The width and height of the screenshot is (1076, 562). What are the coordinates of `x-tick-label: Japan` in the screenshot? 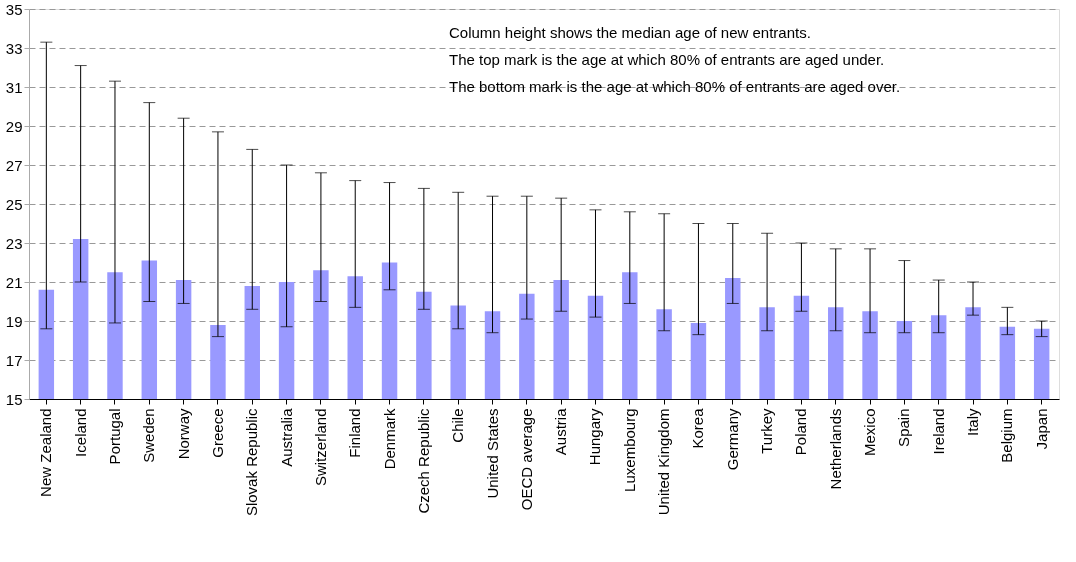 It's located at (1041, 429).